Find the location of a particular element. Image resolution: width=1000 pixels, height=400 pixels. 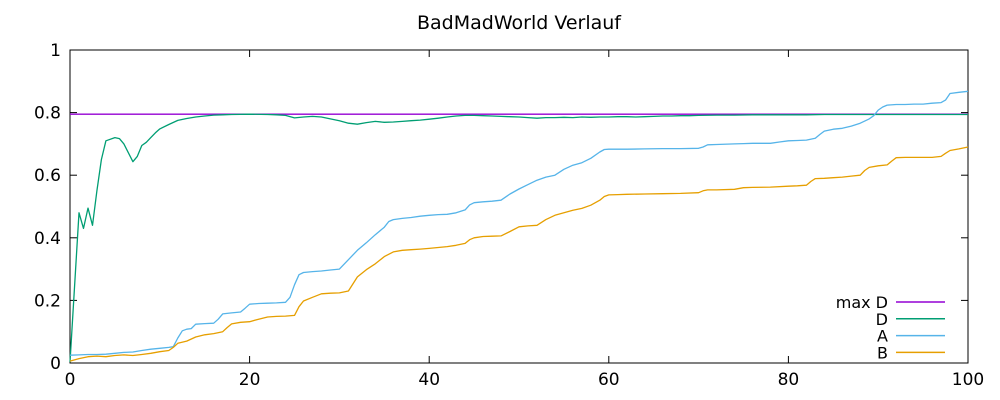

x-tick-label: 20 is located at coordinates (250, 380).